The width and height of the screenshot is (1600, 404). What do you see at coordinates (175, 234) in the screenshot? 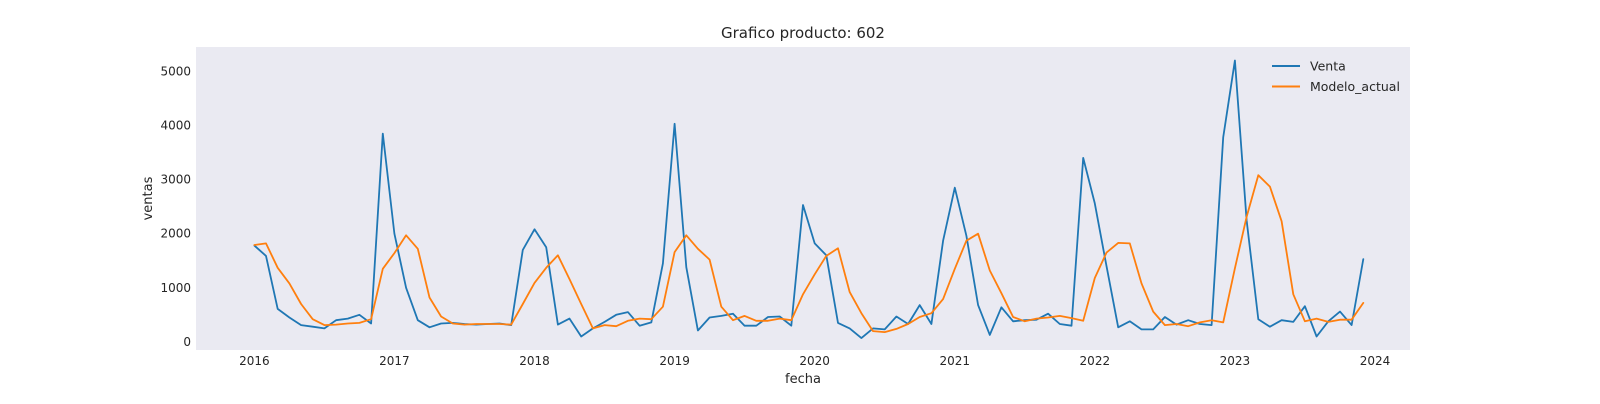
I see `y-tick-label: 2000` at bounding box center [175, 234].